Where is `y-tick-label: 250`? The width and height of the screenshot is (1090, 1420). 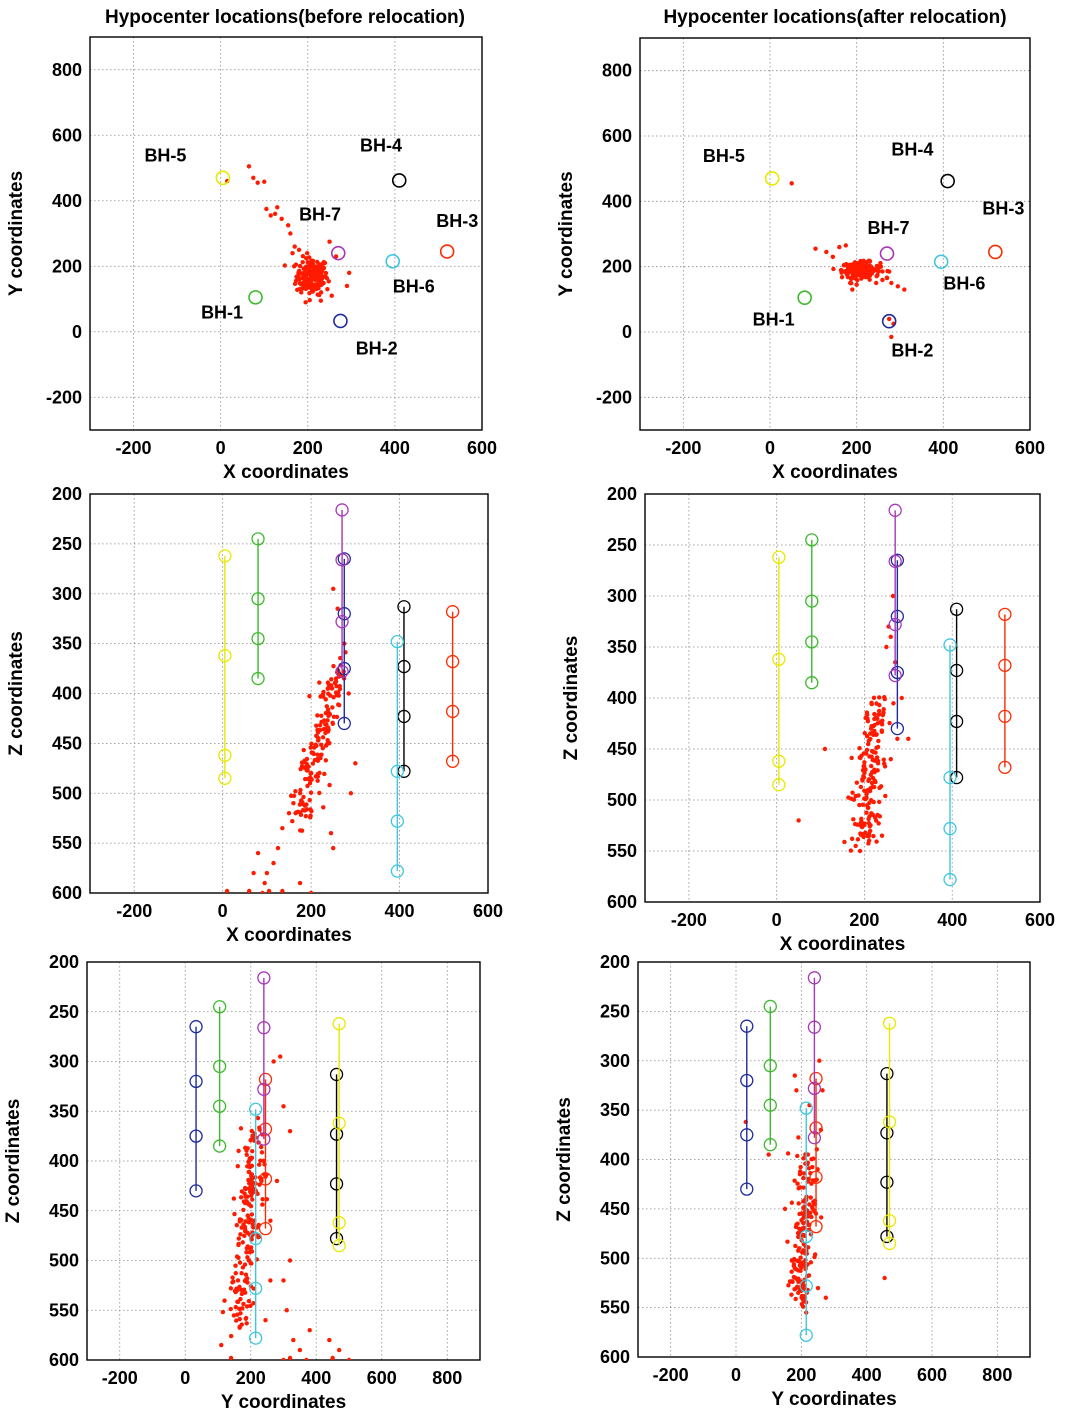
y-tick-label: 250 is located at coordinates (615, 1011).